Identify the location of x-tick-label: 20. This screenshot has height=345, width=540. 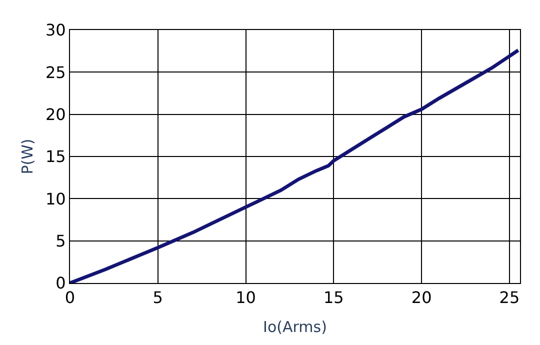
(421, 298).